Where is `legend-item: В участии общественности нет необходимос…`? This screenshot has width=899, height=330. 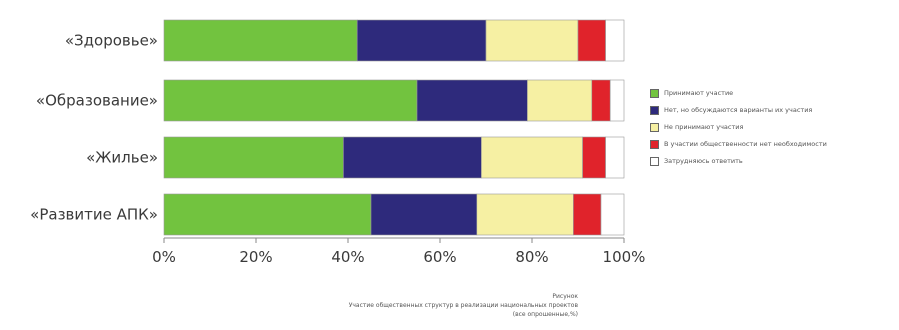
legend-item: В участии общественности нет необходимос… is located at coordinates (772, 144).